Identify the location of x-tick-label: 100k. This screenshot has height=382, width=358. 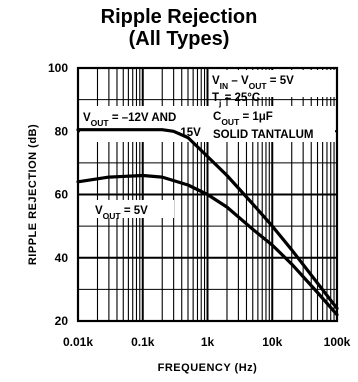
(337, 342).